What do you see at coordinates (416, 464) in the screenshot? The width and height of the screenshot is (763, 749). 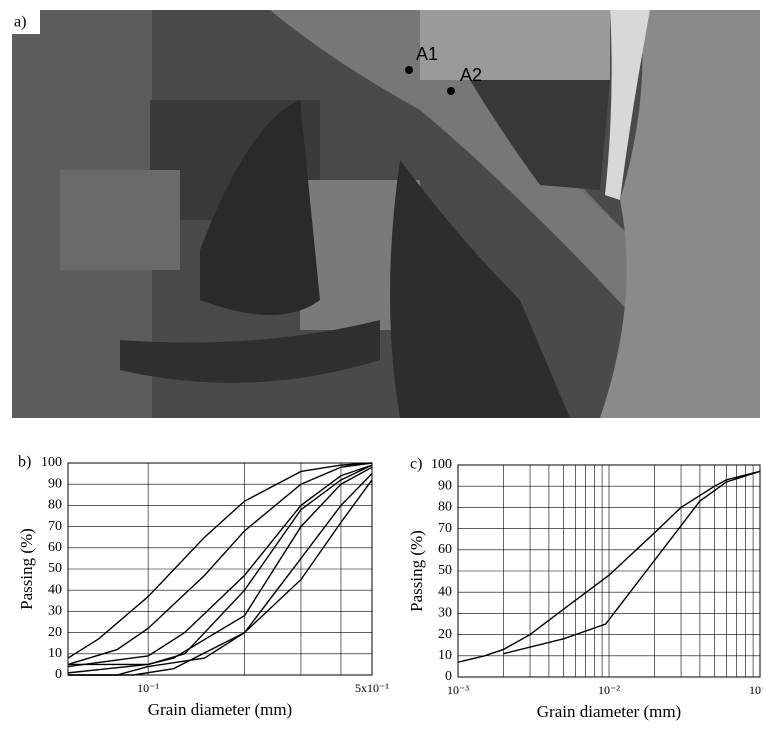 I see `panel-label: c)` at bounding box center [416, 464].